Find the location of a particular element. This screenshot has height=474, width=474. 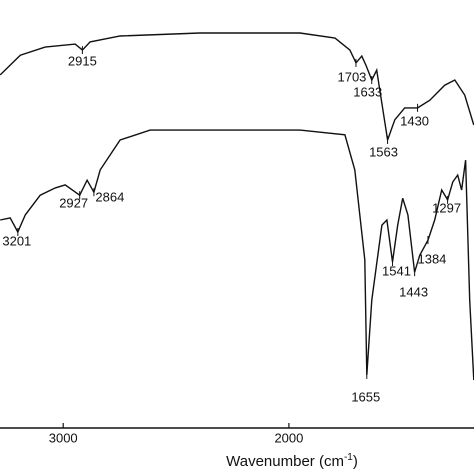

peak-label: 2915 is located at coordinates (82, 61).